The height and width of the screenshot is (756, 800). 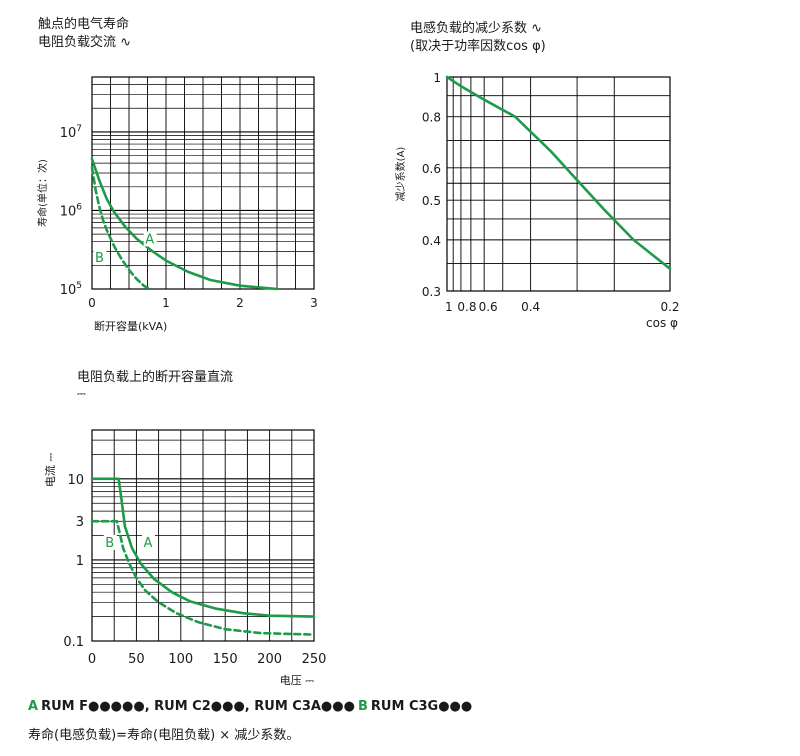 What do you see at coordinates (421, 706) in the screenshot?
I see `legend-b-text: RUM C3G●●●` at bounding box center [421, 706].